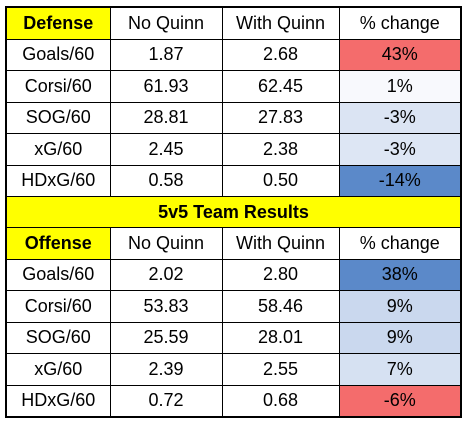 This screenshot has height=442, width=463. I want to click on with-quinn-value: 58.46, so click(280, 306).